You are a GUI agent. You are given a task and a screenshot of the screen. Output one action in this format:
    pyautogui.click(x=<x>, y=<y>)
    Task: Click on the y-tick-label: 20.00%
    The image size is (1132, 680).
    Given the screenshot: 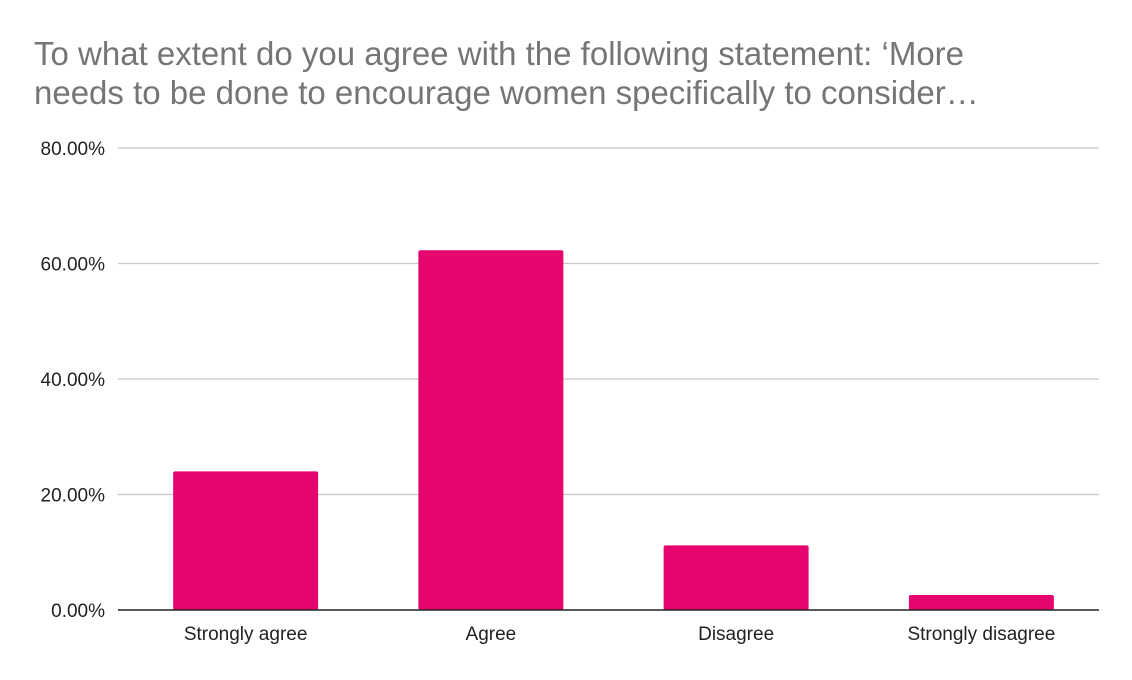 What is the action you would take?
    pyautogui.click(x=73, y=496)
    